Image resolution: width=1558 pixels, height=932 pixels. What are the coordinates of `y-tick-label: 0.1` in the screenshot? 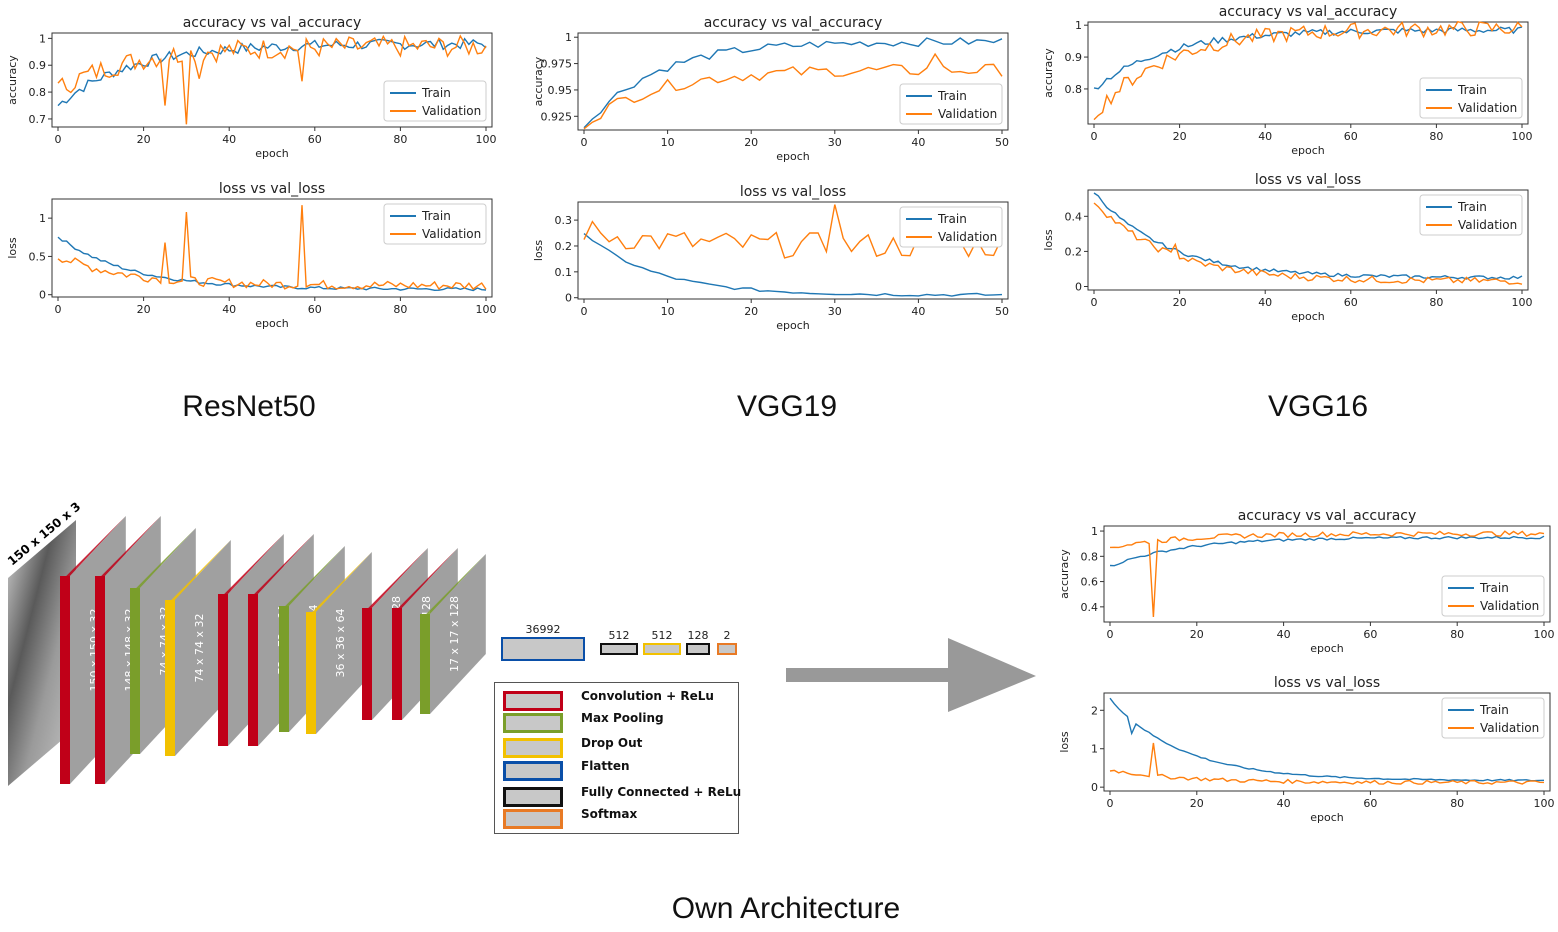 It's located at (564, 272).